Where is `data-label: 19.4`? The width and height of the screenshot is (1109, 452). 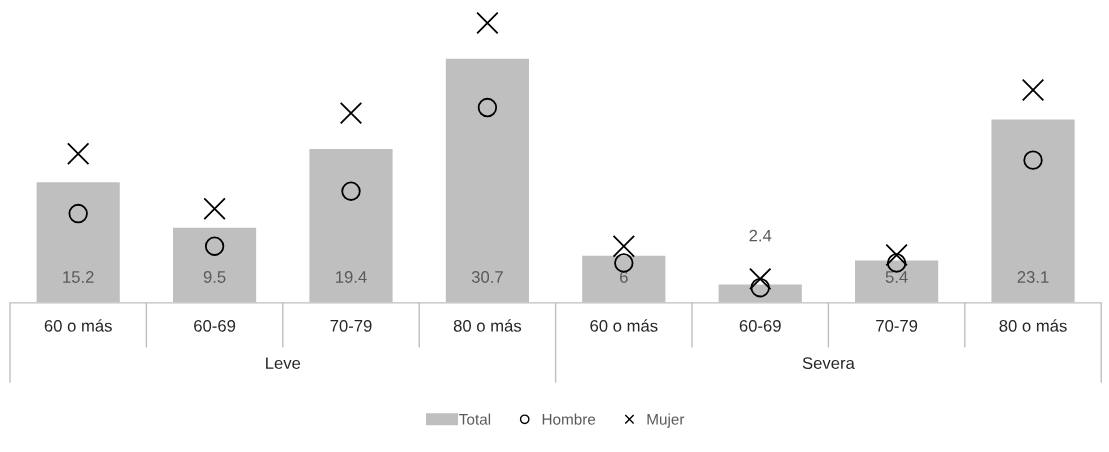
data-label: 19.4 is located at coordinates (351, 277).